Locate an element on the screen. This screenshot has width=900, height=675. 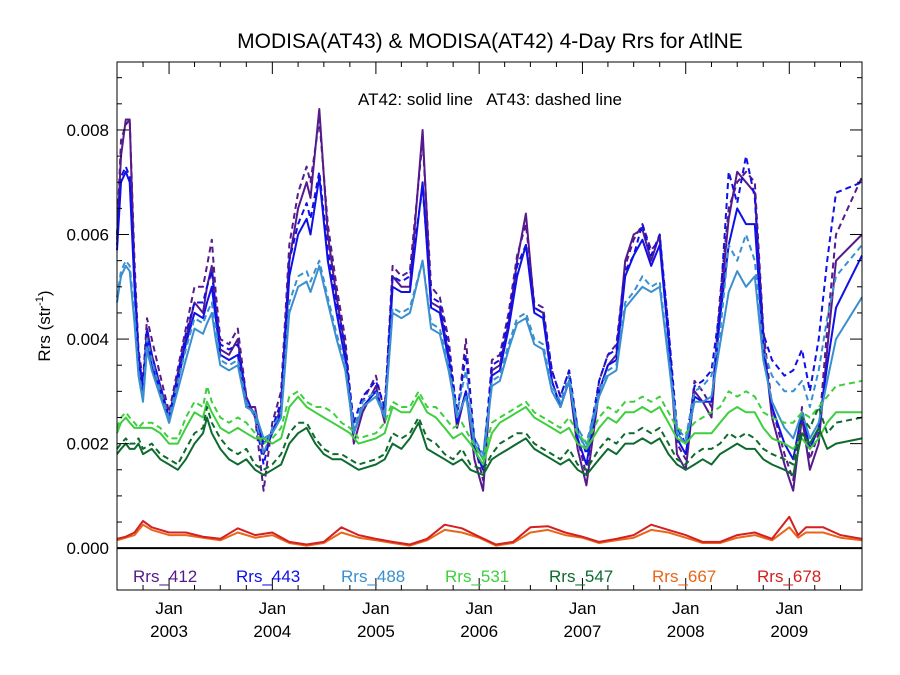
x-tick-year: 2004 is located at coordinates (272, 631).